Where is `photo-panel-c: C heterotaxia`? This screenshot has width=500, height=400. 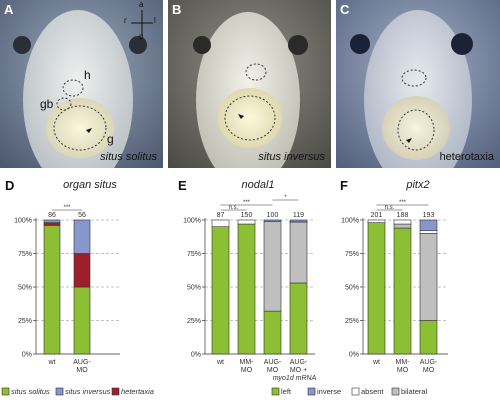 photo-panel-c: C heterotaxia is located at coordinates (418, 84).